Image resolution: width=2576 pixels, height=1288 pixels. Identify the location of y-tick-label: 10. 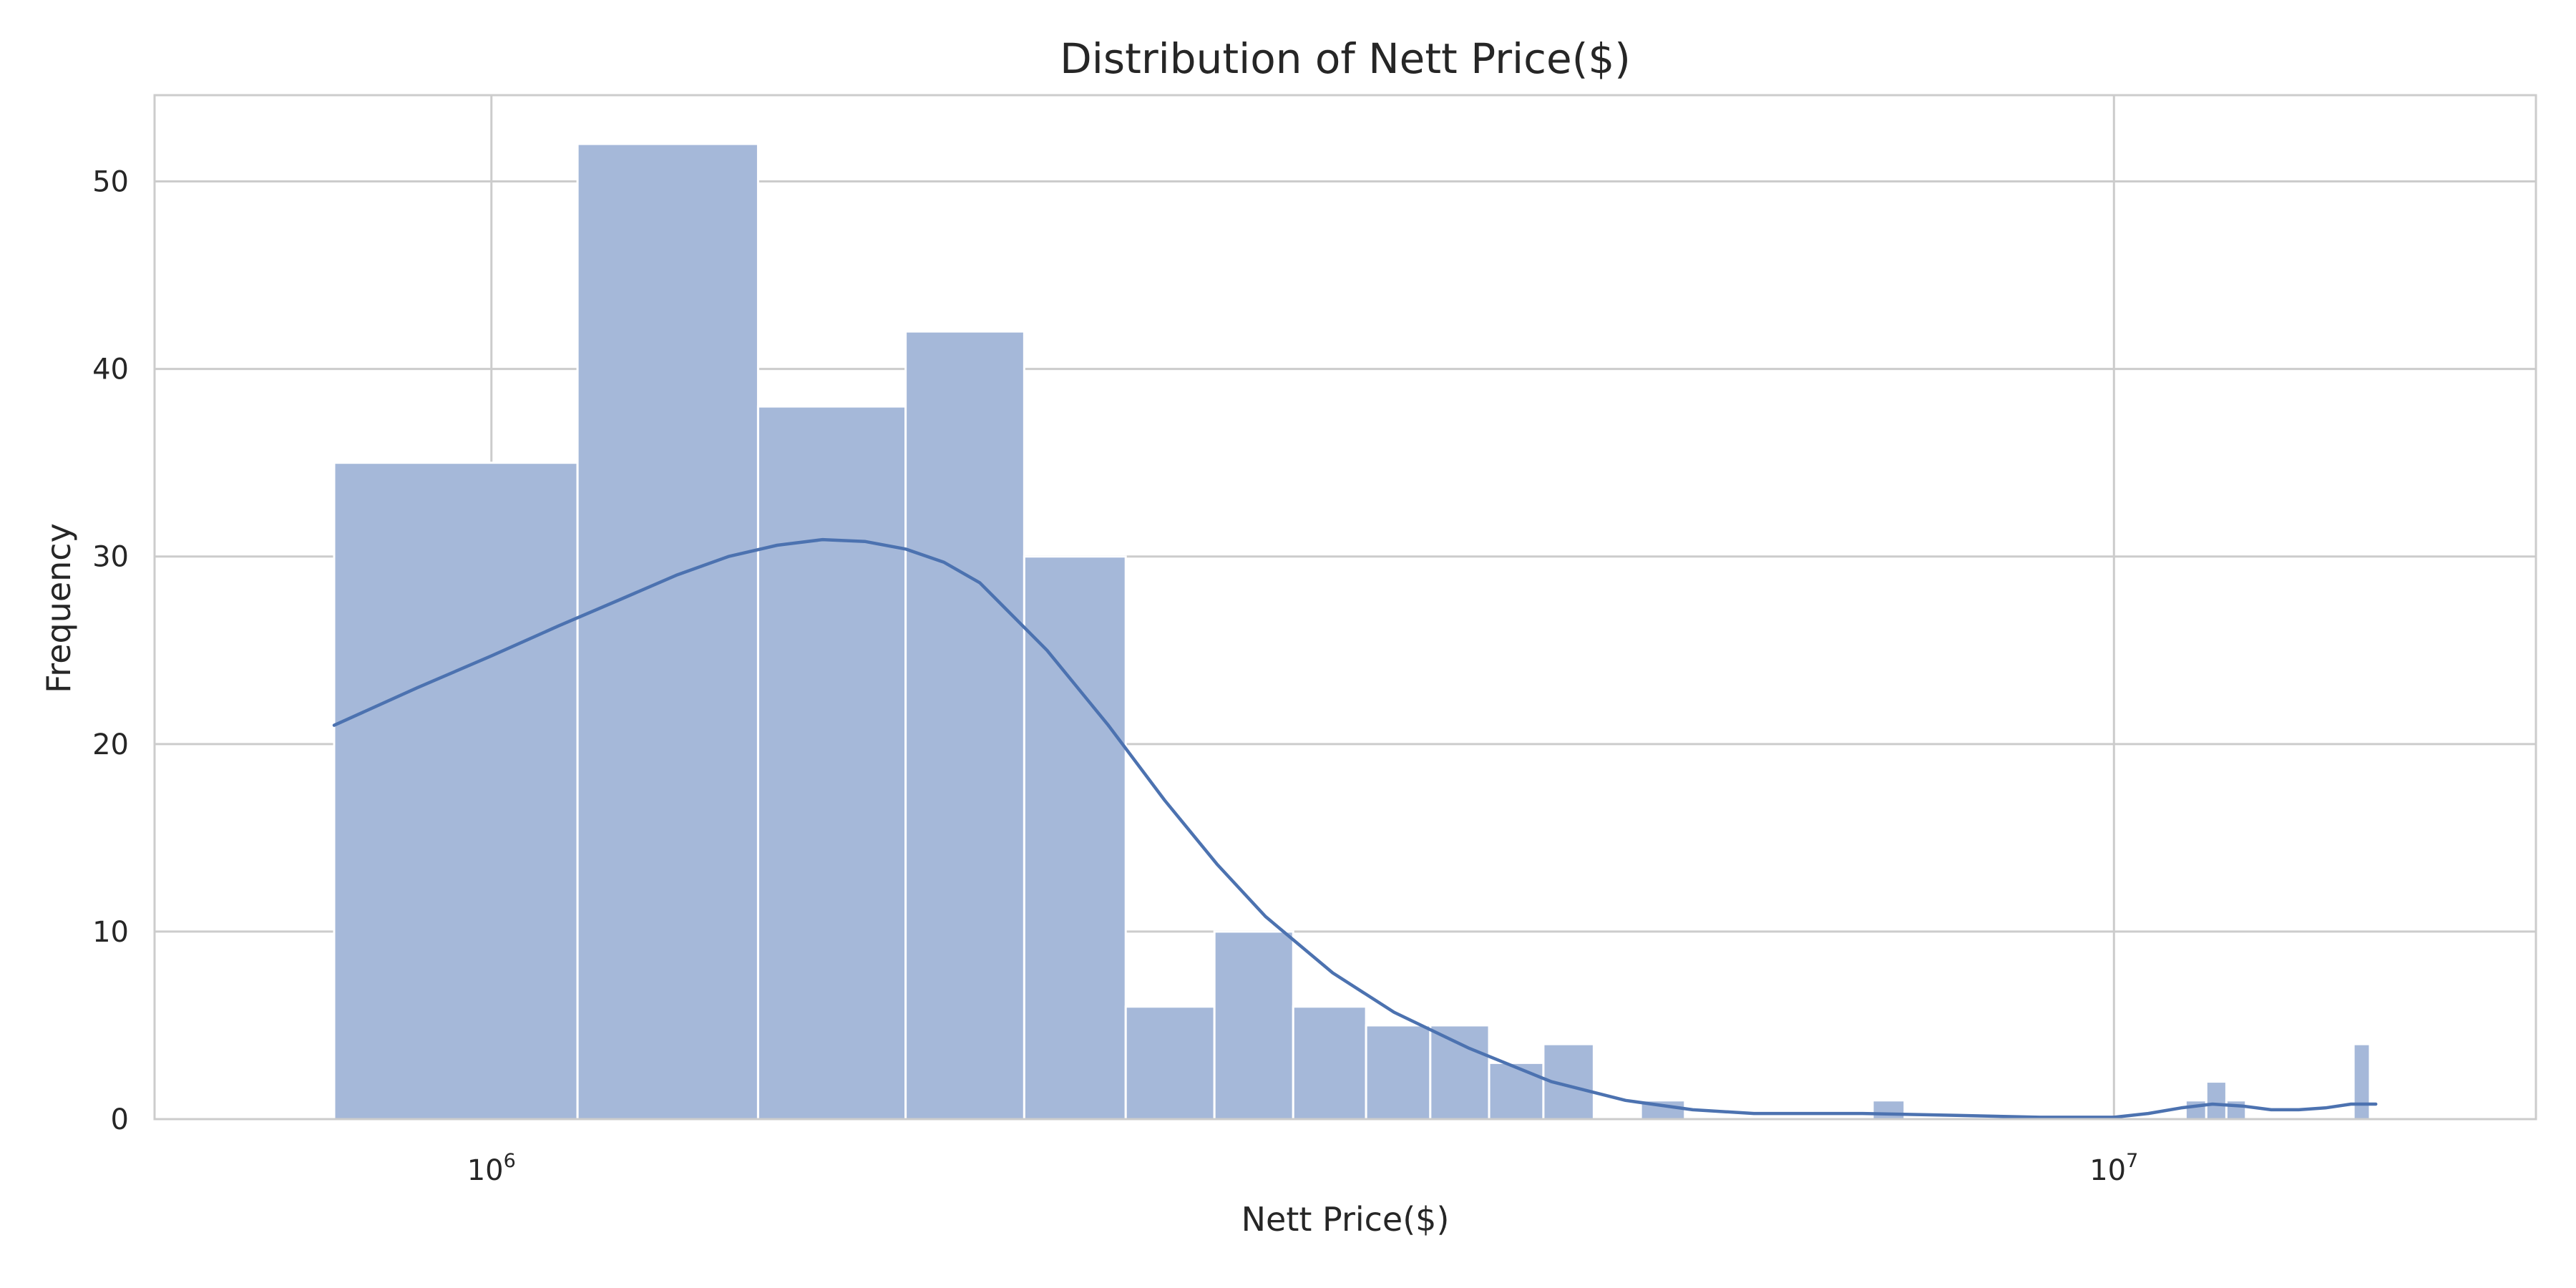
(110, 932).